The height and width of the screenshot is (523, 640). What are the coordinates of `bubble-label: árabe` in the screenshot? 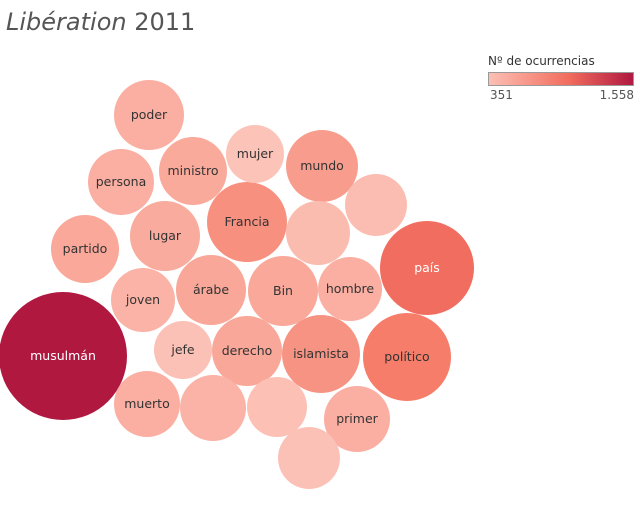 It's located at (211, 289).